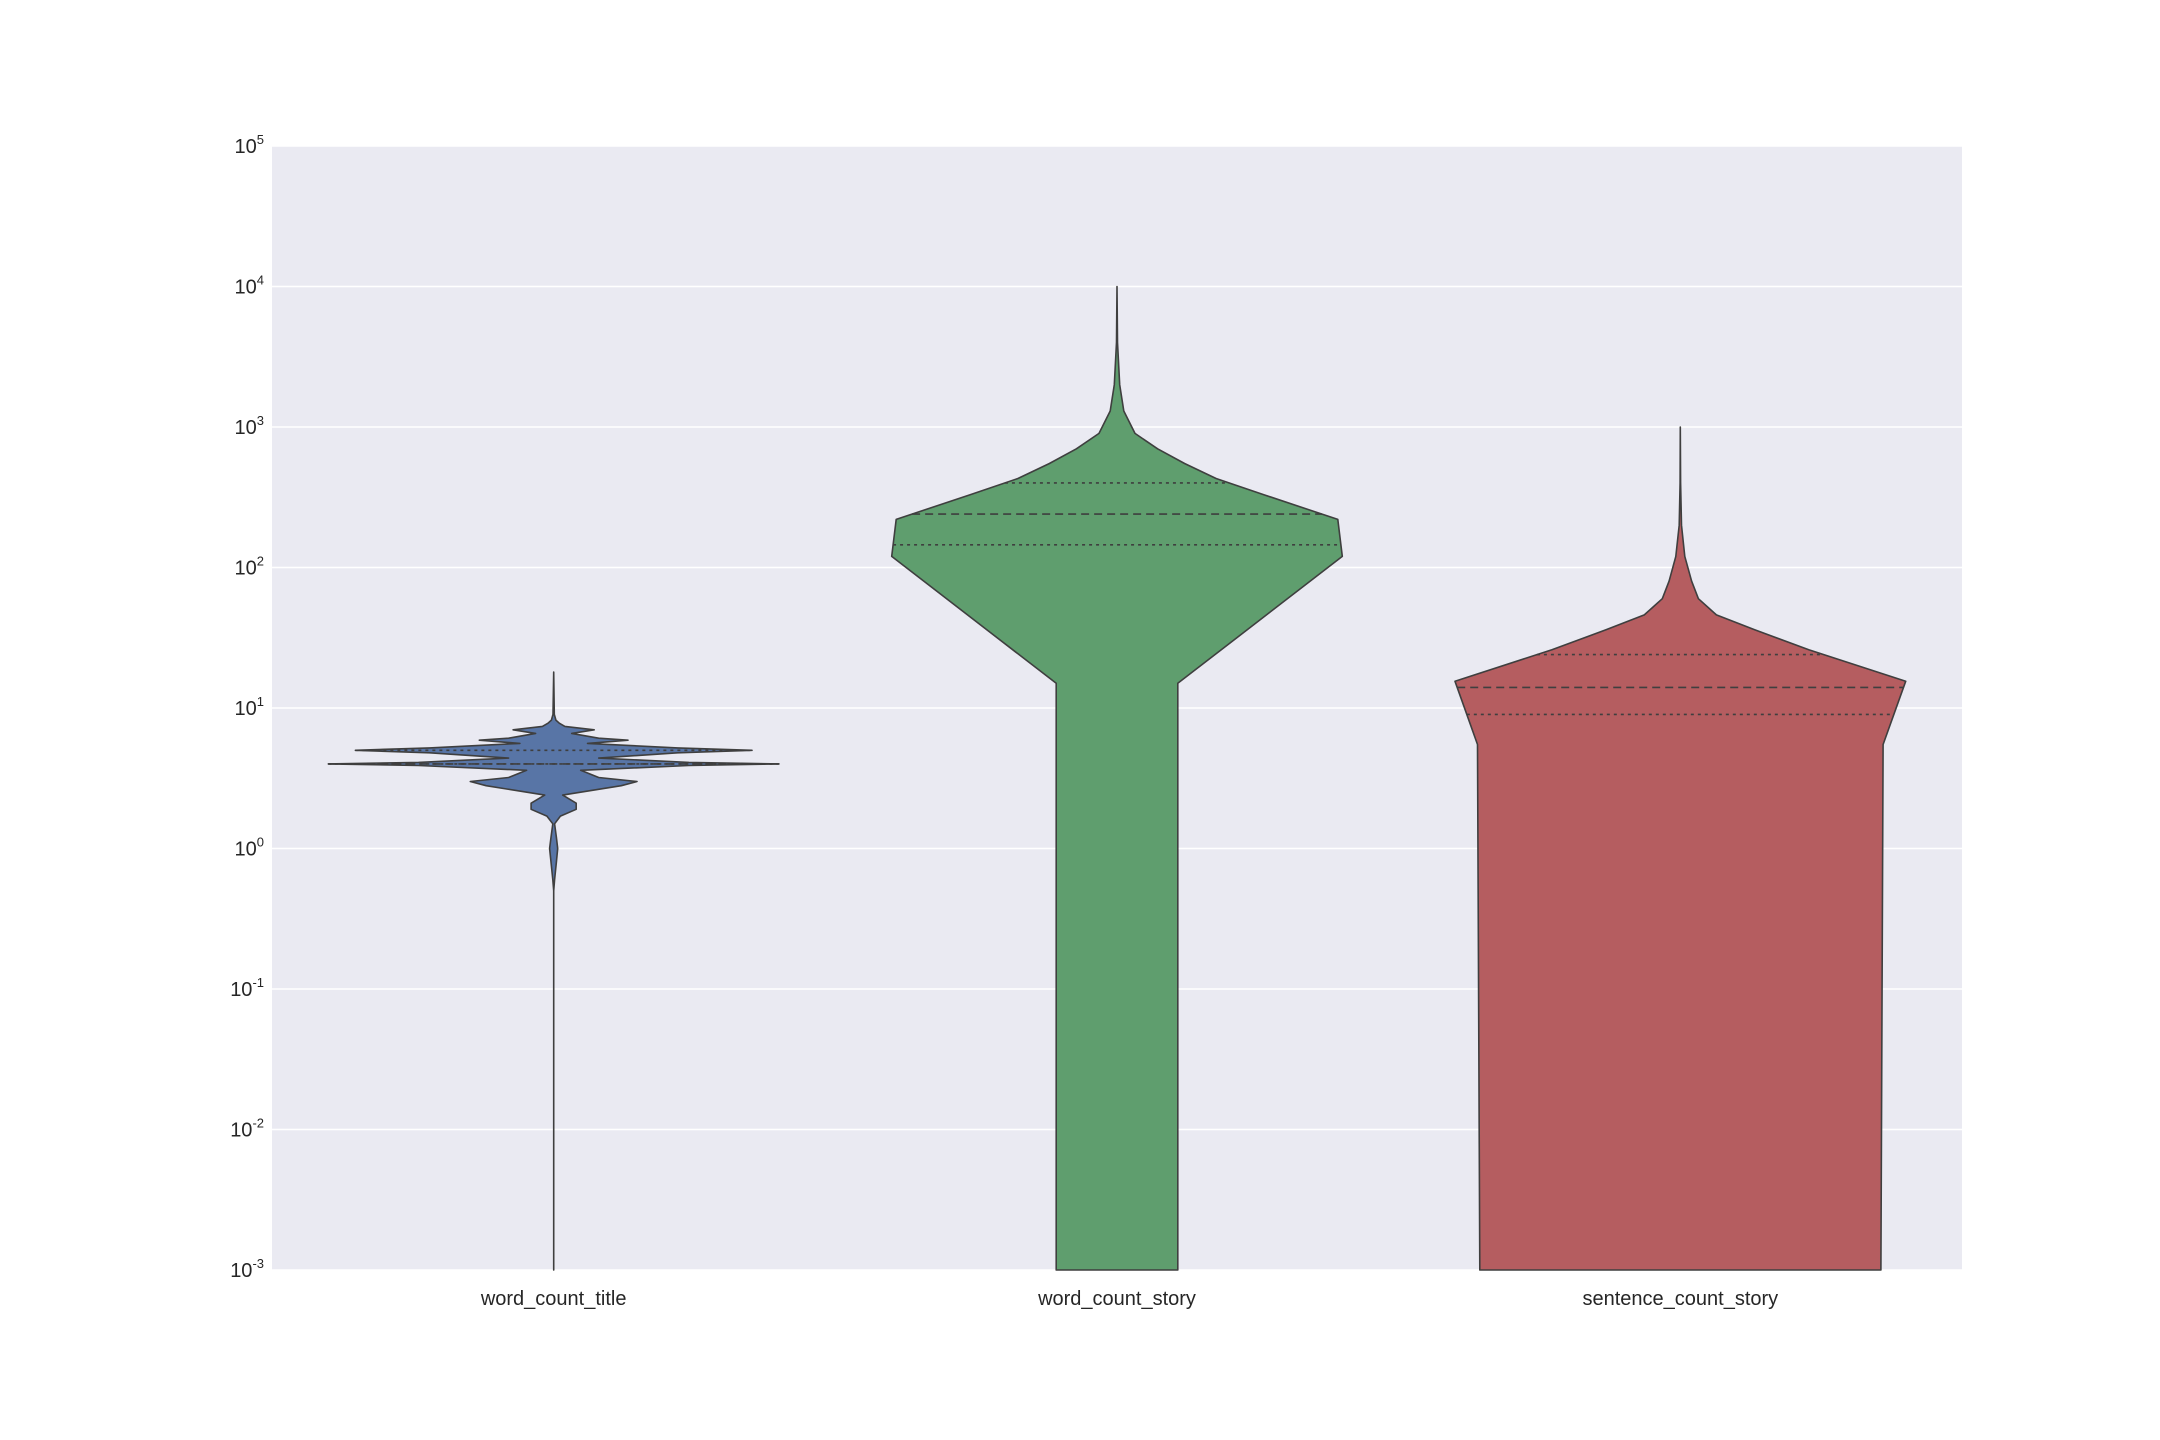 The image size is (2160, 1440). What do you see at coordinates (247, 1269) in the screenshot?
I see `y-tick-label: 10⁻³` at bounding box center [247, 1269].